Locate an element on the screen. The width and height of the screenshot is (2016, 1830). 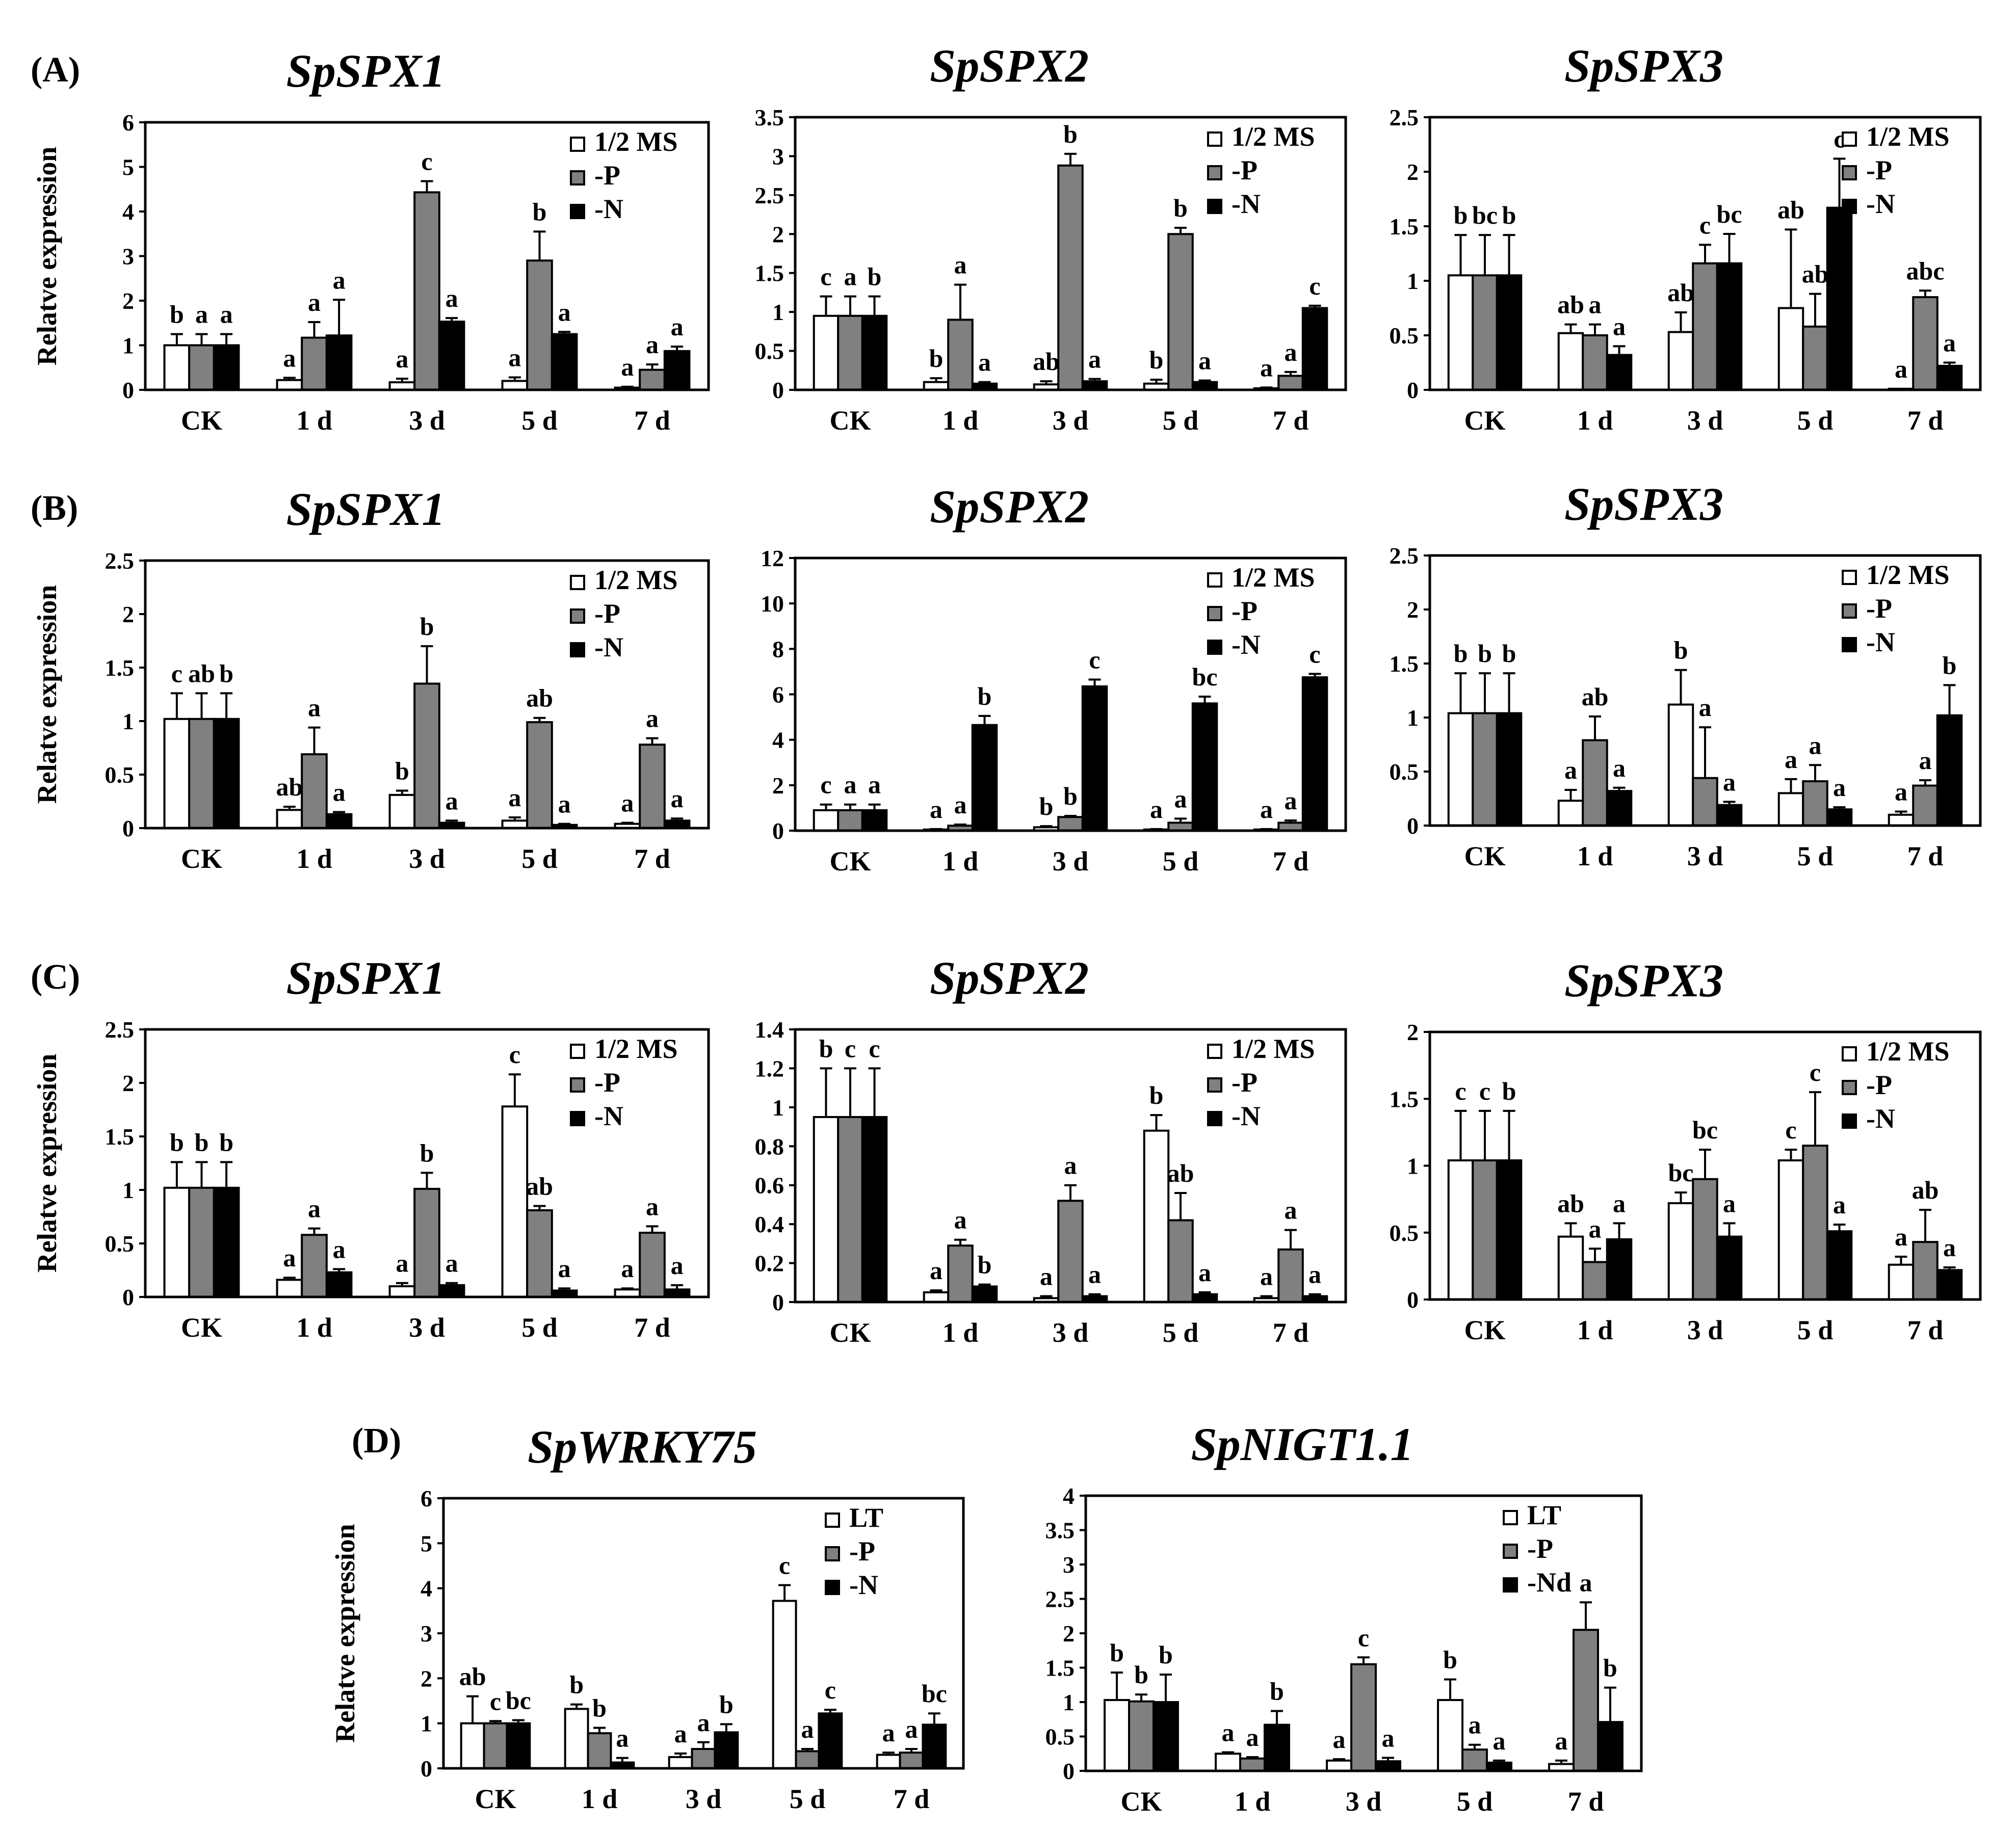
chart-title: SpSPX3 is located at coordinates (1643, 504).